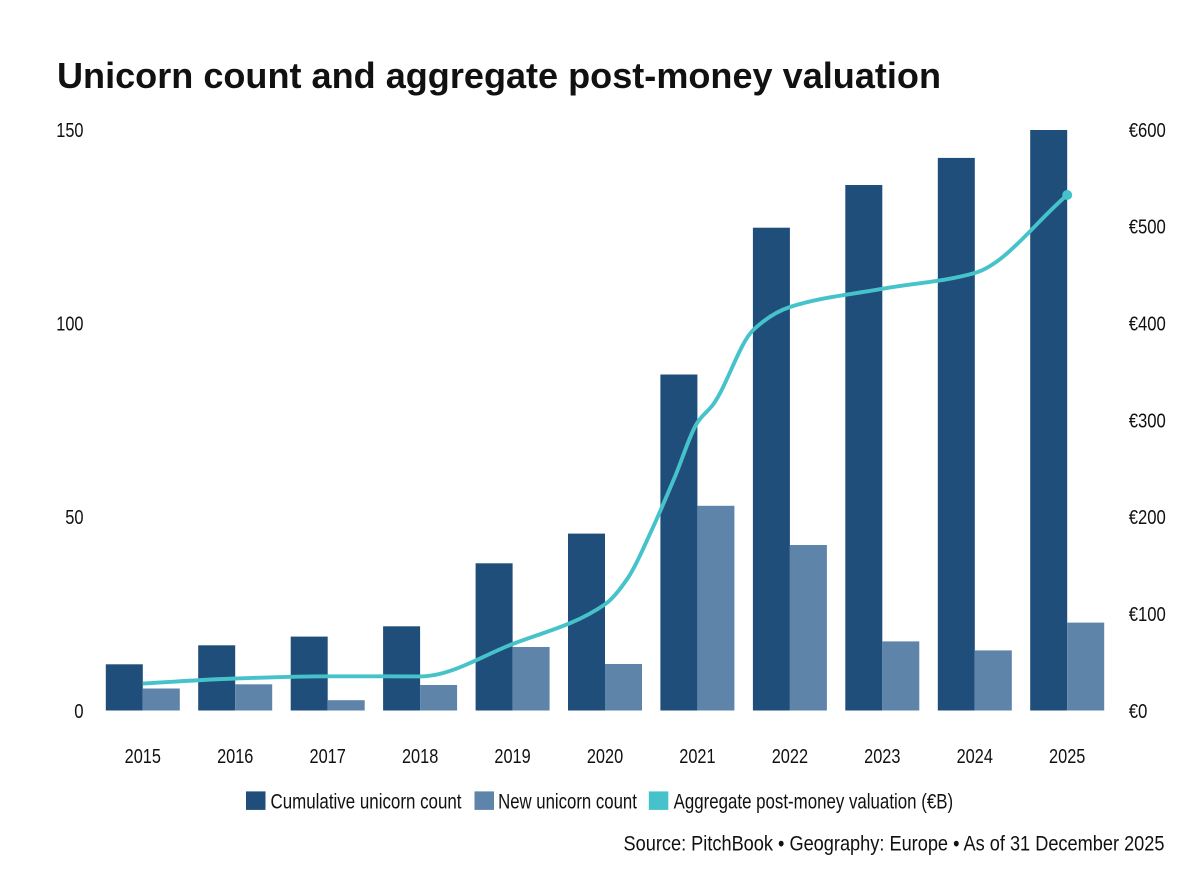 The image size is (1200, 878). What do you see at coordinates (814, 801) in the screenshot?
I see `svg-text:Aggregate post-money valuation: Aggregate post-money valuation (€B)` at bounding box center [814, 801].